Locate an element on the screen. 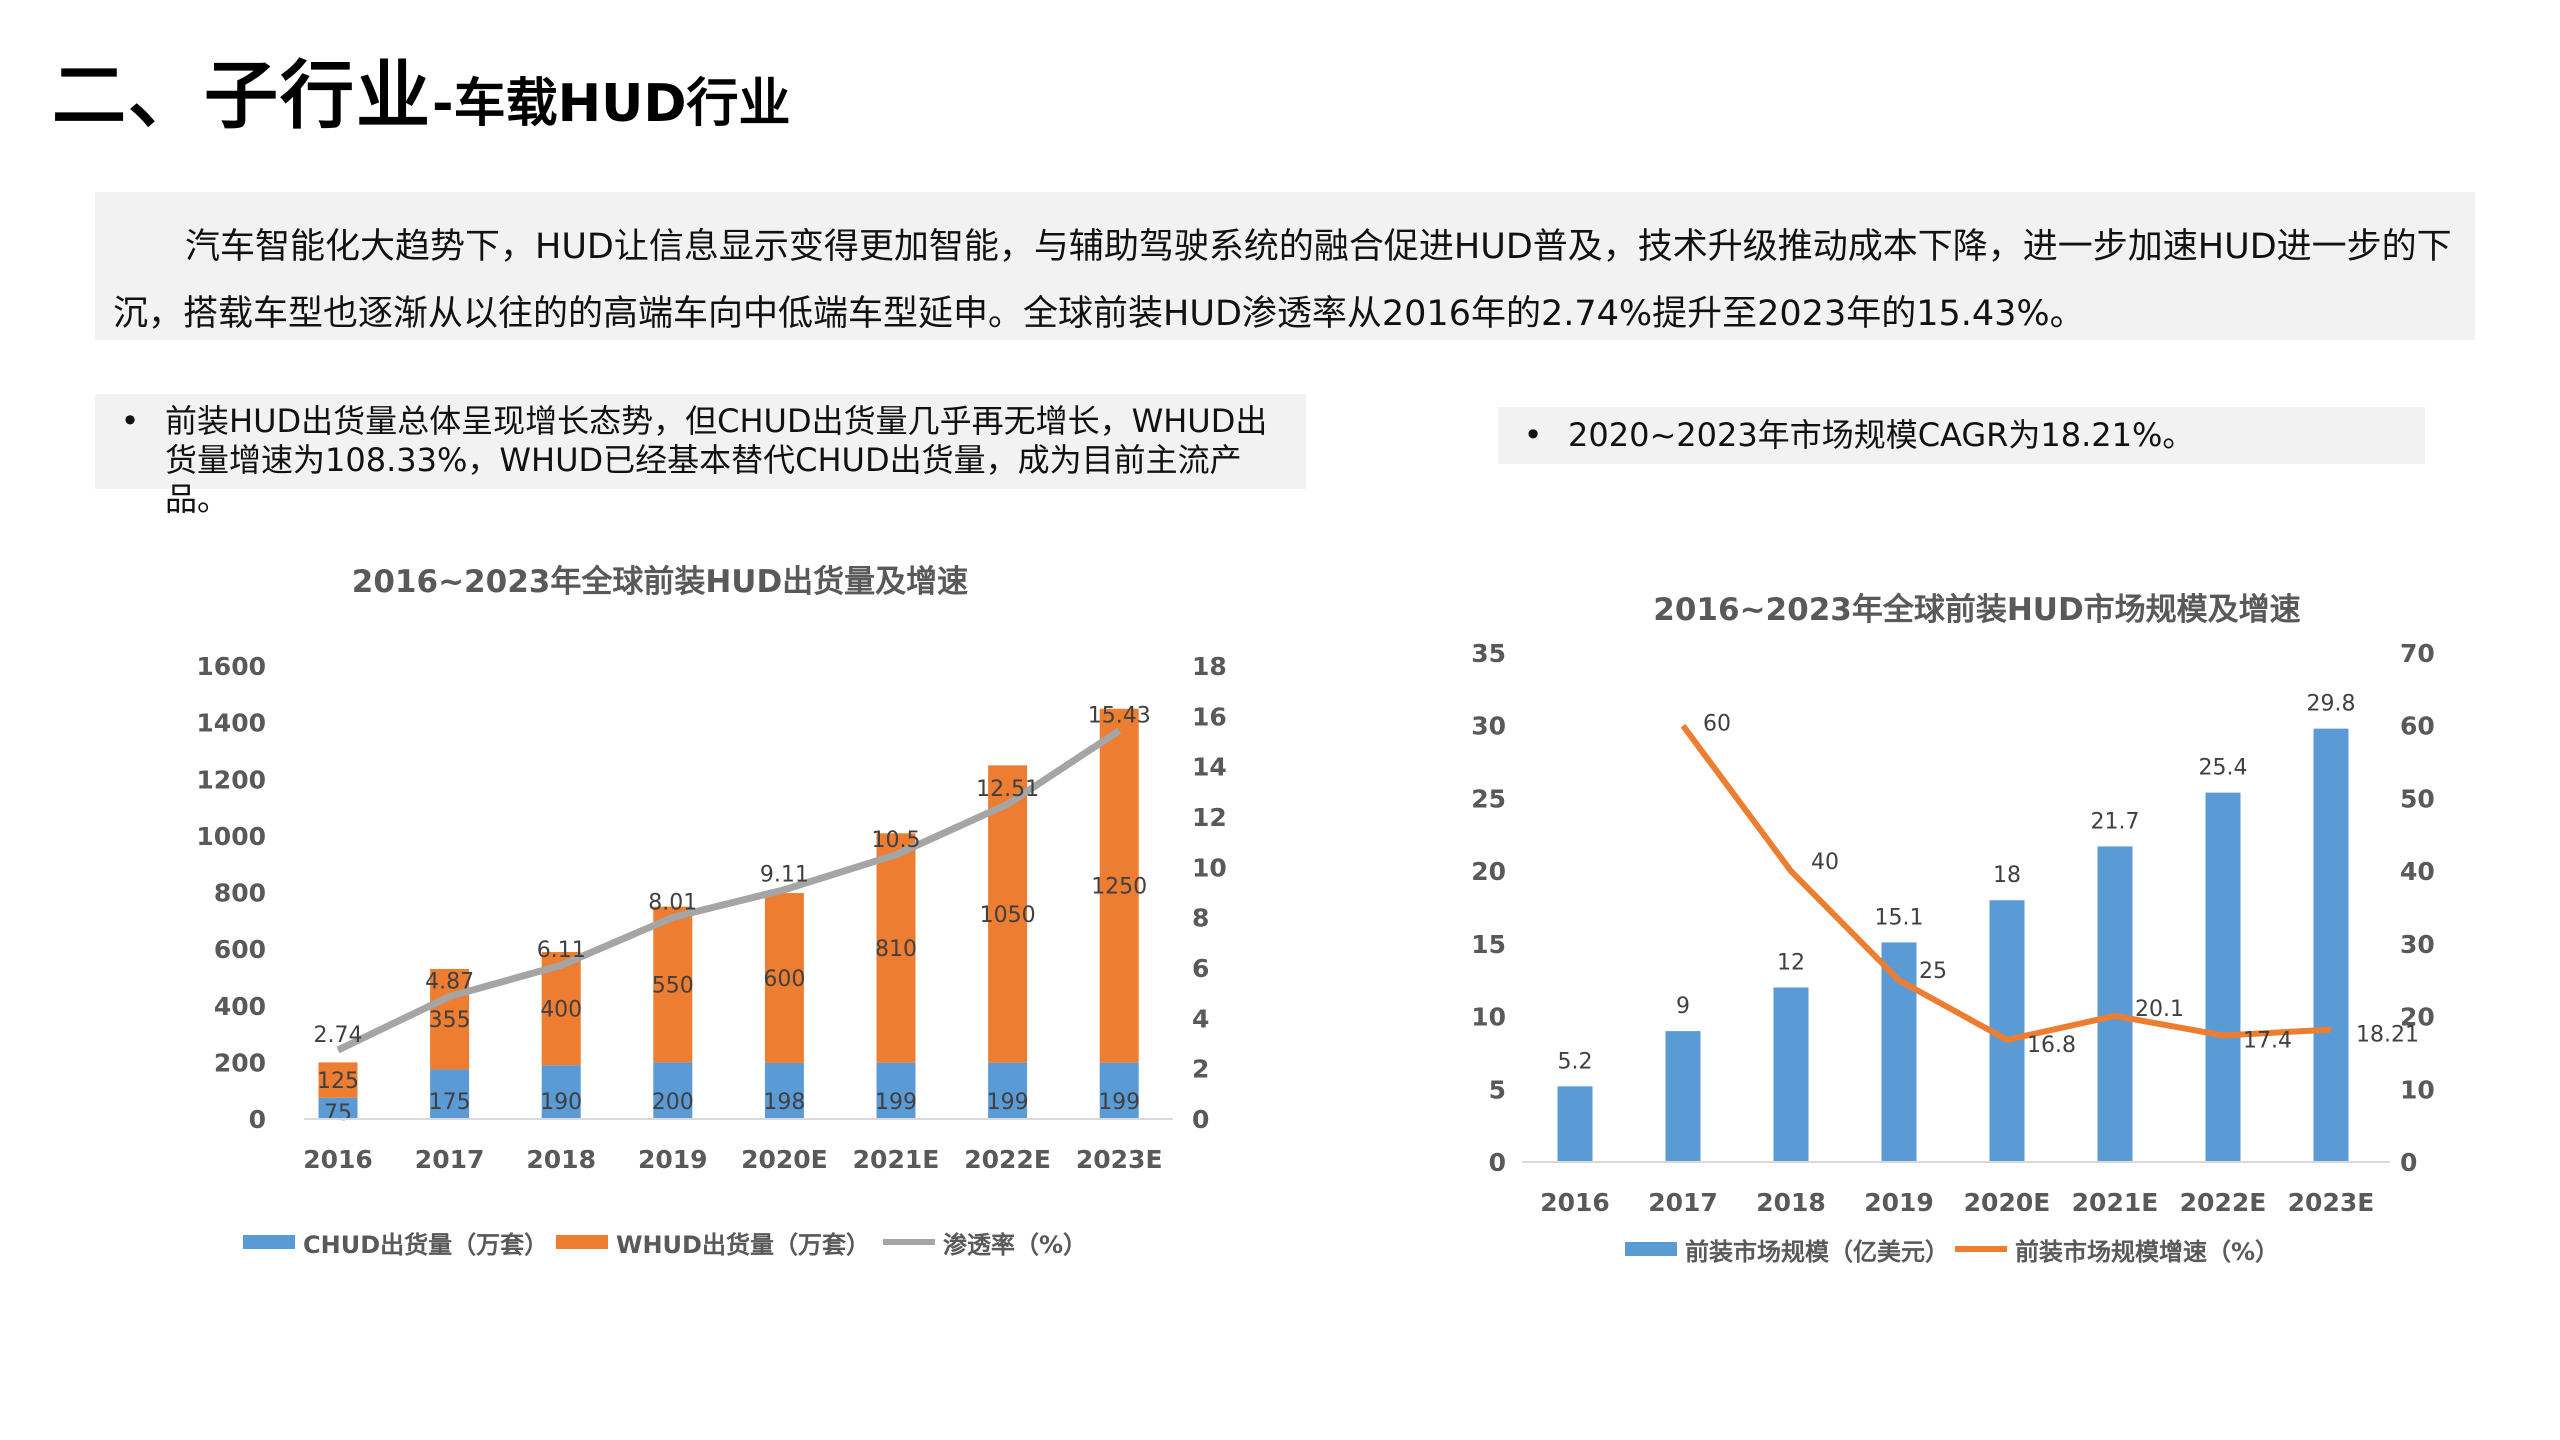  y2-tick-label: 6 is located at coordinates (1200, 968).